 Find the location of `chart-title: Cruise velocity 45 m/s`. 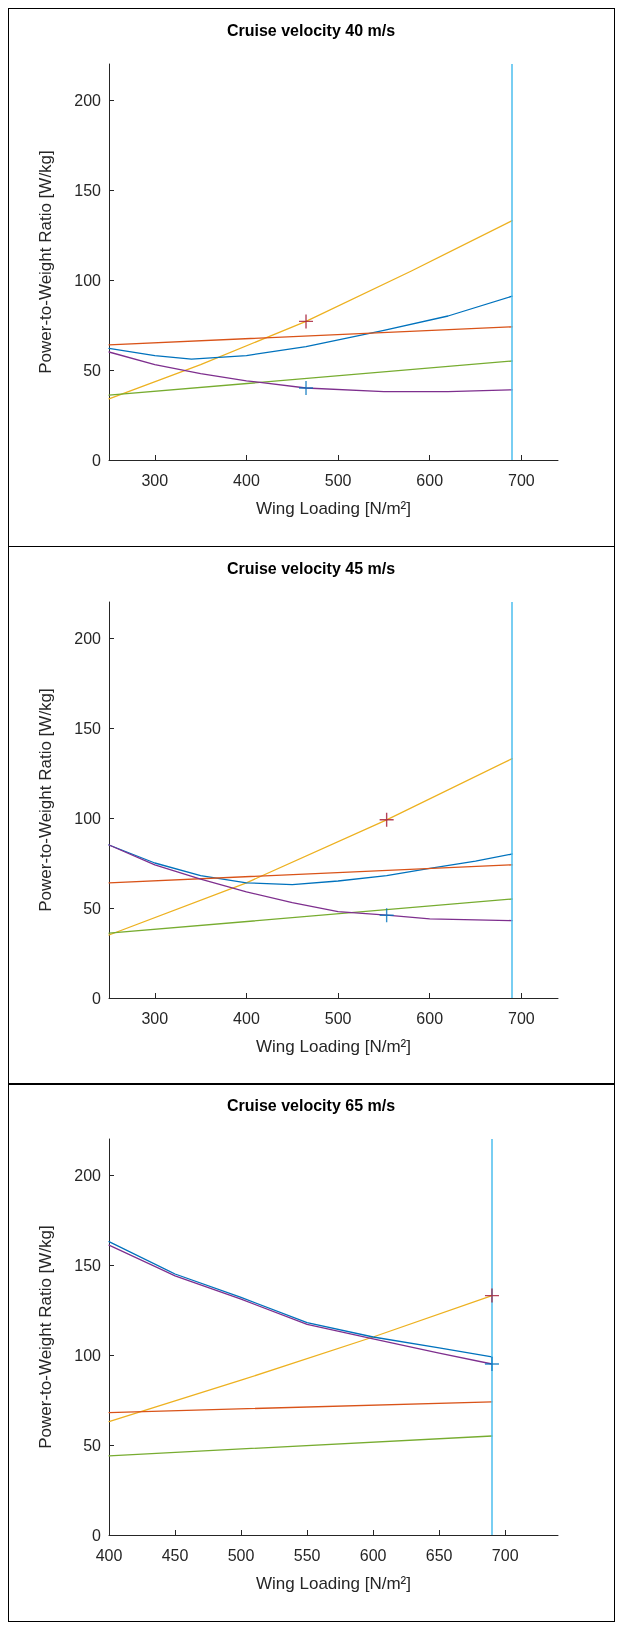

chart-title: Cruise velocity 45 m/s is located at coordinates (311, 567).